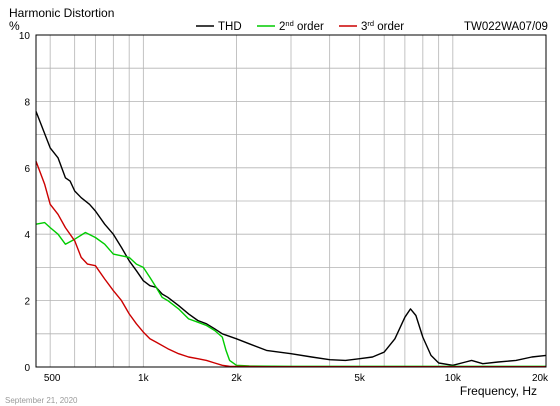  Describe the element at coordinates (498, 391) in the screenshot. I see `x-axis-label: Frequency, Hz` at that location.